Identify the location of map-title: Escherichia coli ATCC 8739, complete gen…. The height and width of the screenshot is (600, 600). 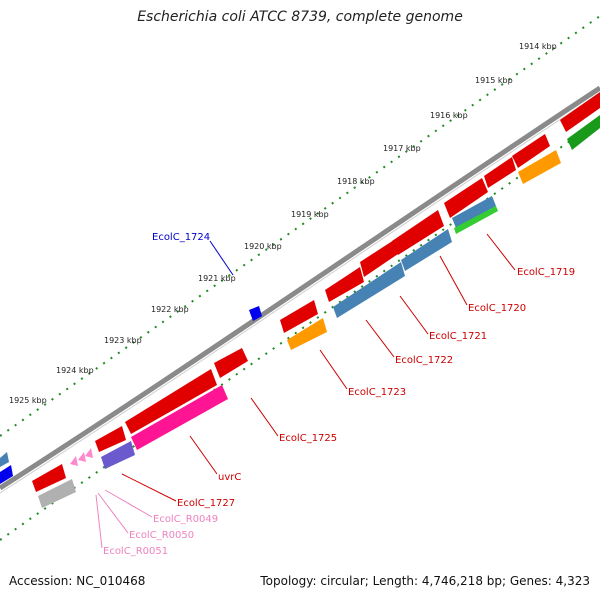
(300, 17).